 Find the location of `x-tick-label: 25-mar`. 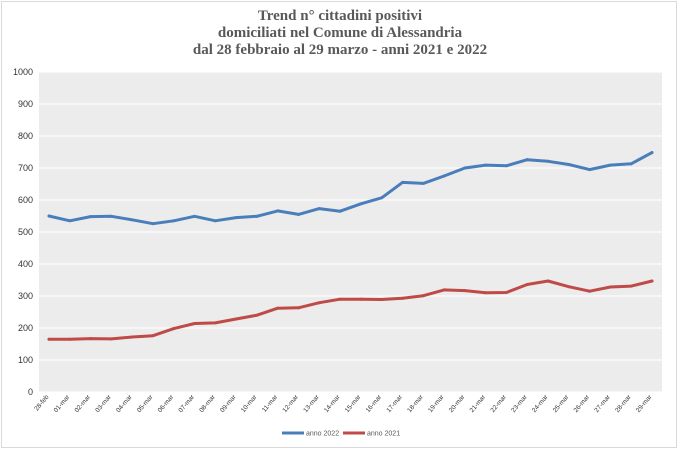

x-tick-label: 25-mar is located at coordinates (561, 403).